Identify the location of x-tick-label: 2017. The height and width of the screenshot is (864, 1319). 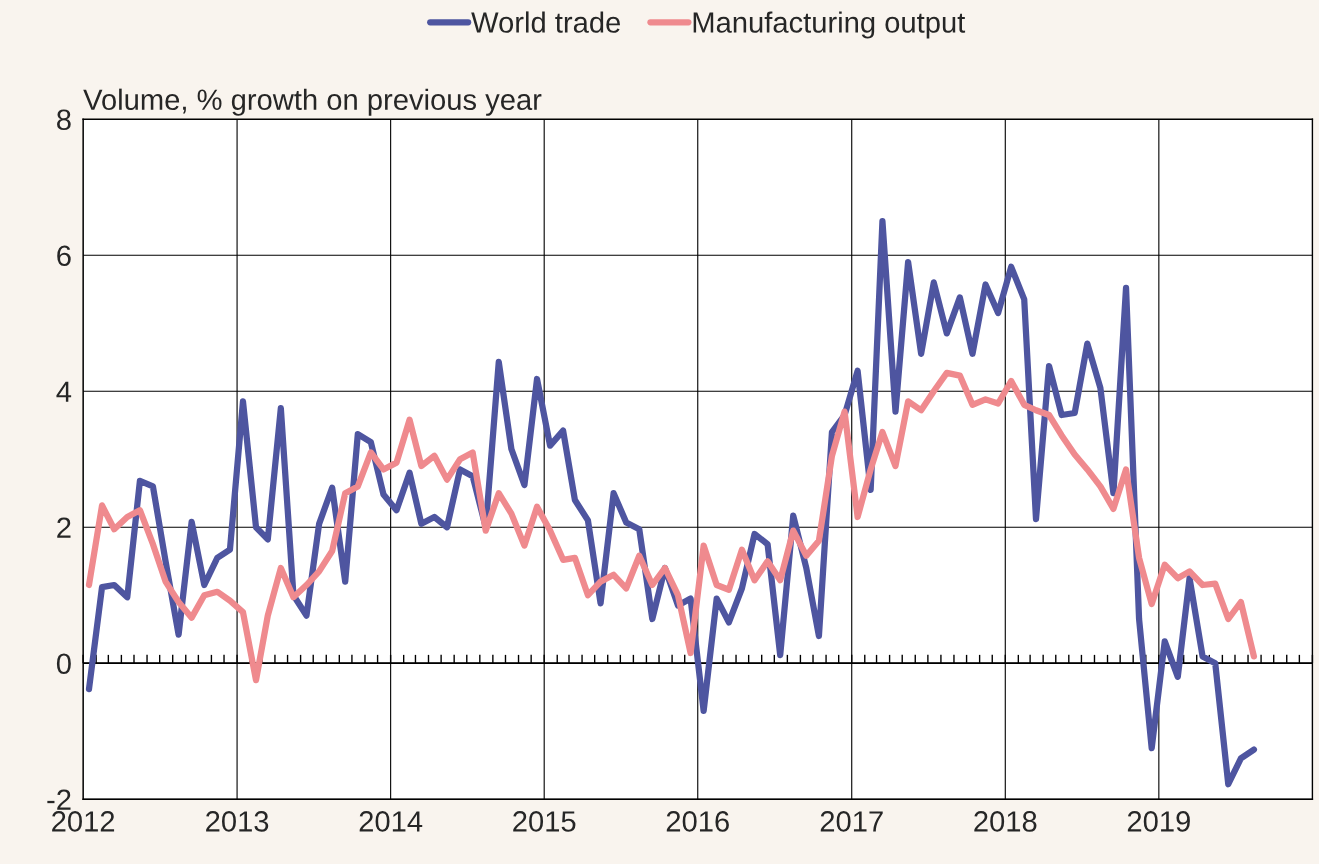
(851, 821).